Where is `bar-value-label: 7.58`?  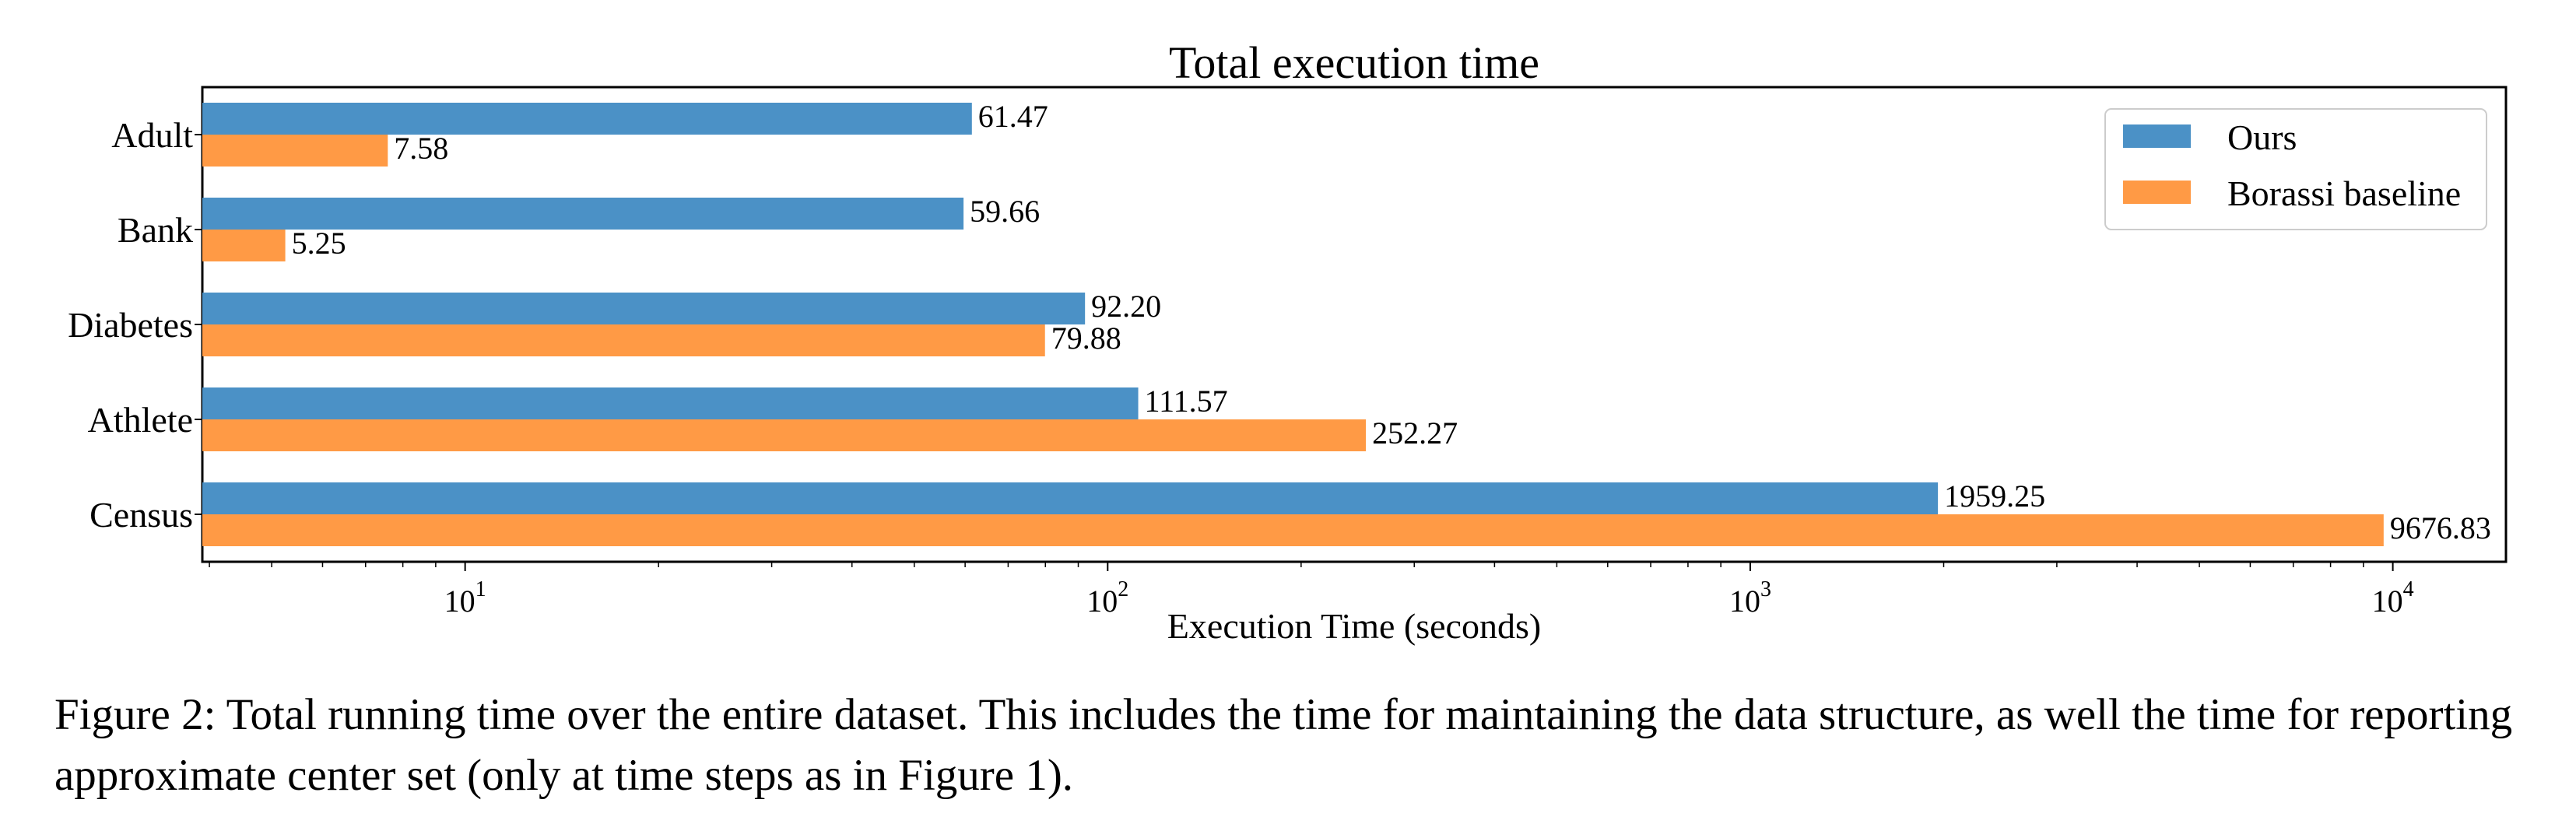
bar-value-label: 7.58 is located at coordinates (421, 148).